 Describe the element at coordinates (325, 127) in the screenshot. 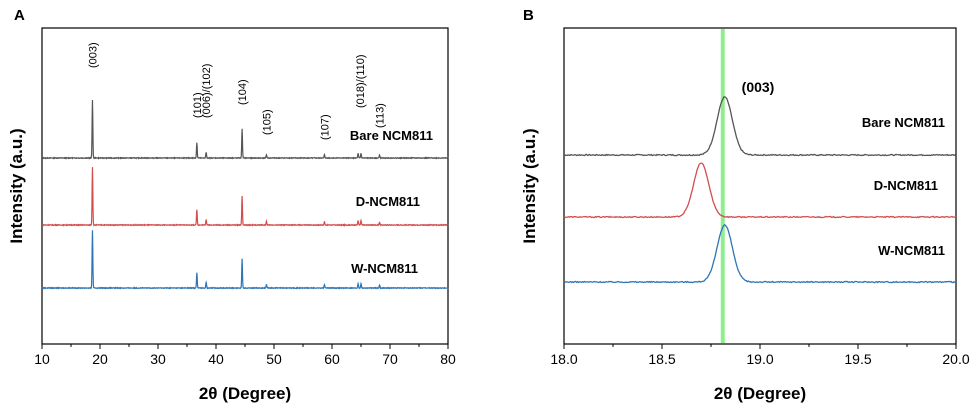

I see `peak-label: (107)` at that location.